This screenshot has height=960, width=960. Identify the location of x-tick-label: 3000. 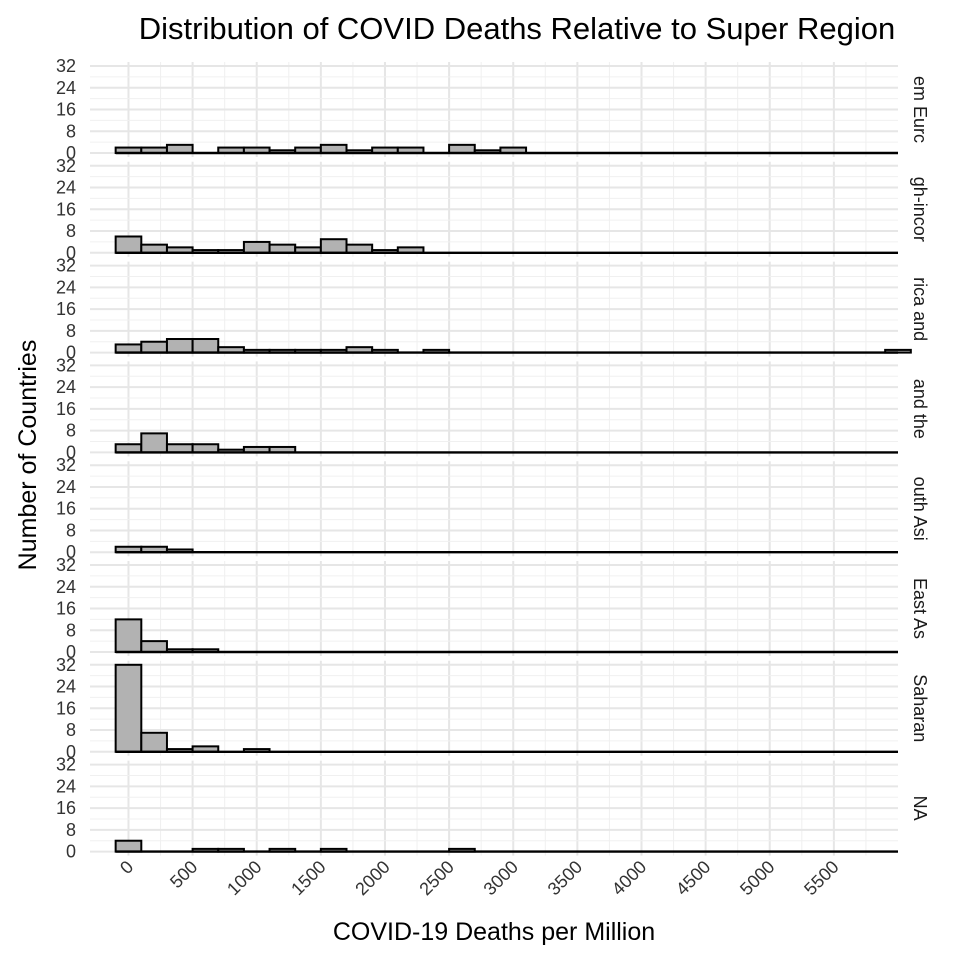
(501, 878).